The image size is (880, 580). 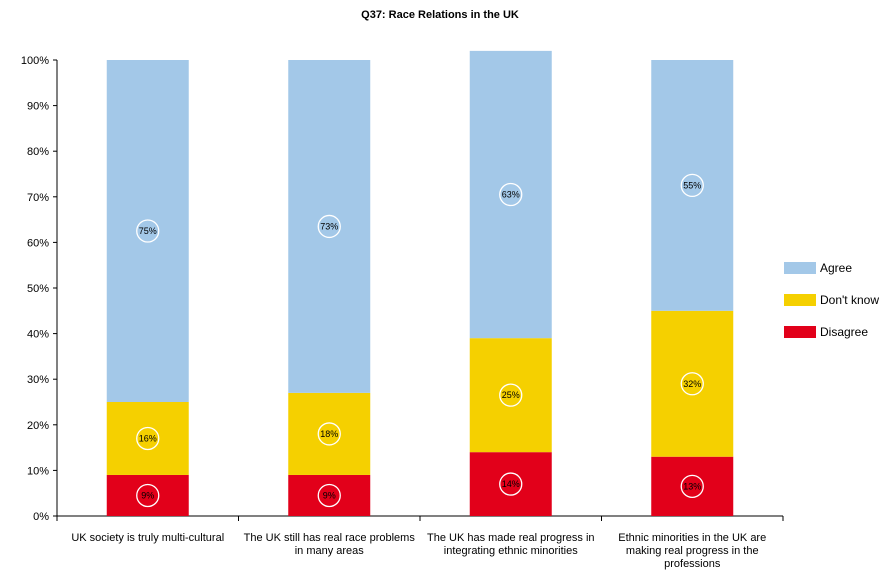 I want to click on data-label: 63%, so click(x=511, y=195).